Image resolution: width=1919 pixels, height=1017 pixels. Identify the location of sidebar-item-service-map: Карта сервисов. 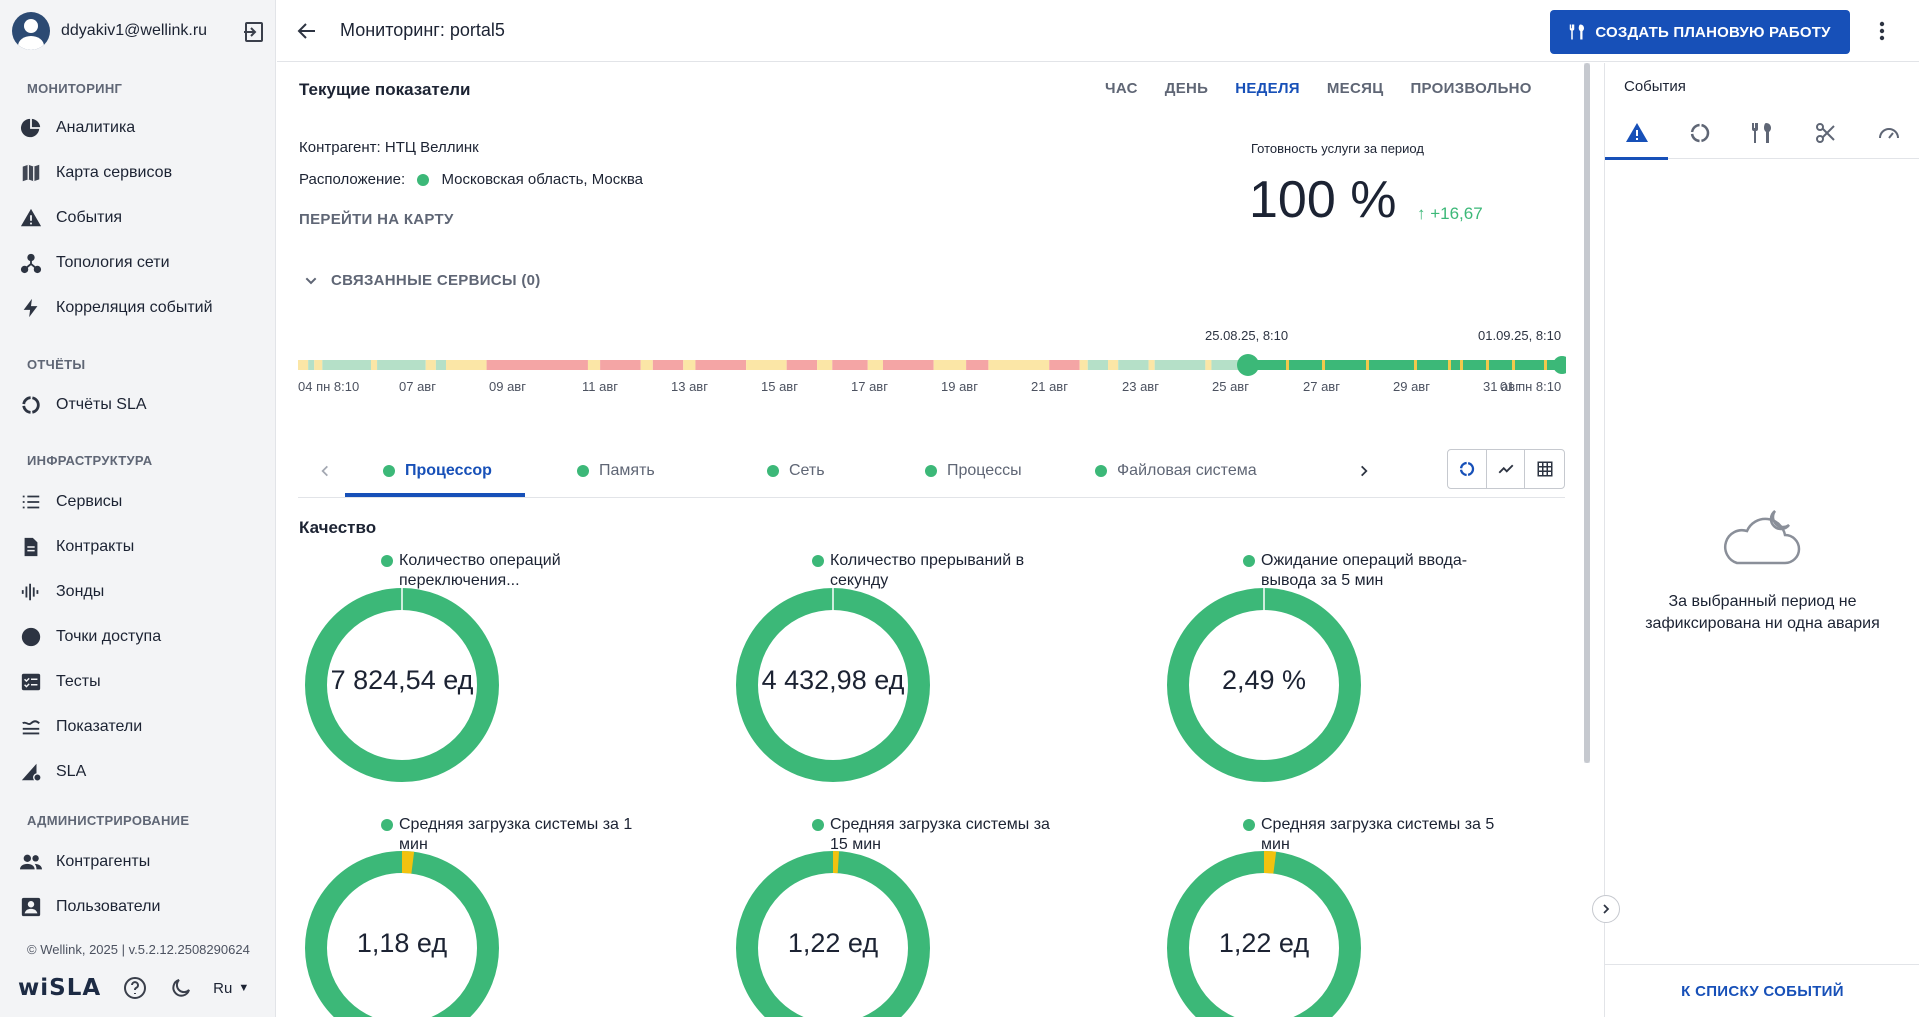
(143, 173).